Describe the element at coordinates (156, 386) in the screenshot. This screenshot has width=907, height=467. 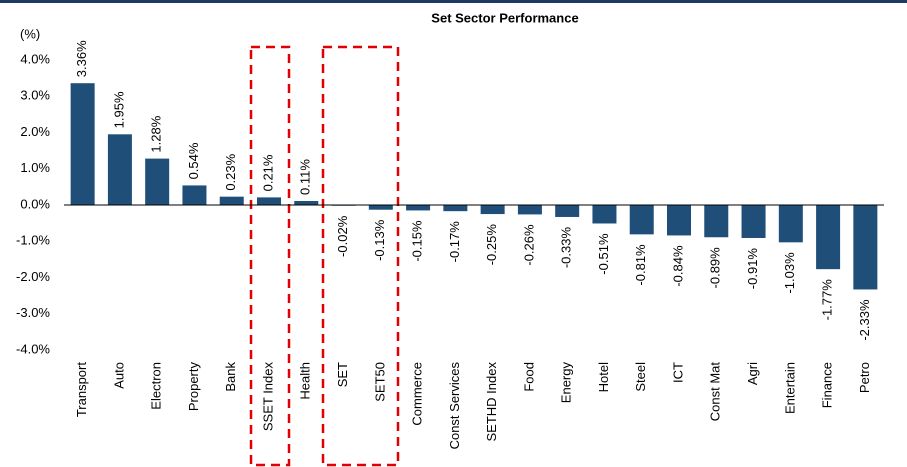
I see `x-tick-label: Electron` at that location.